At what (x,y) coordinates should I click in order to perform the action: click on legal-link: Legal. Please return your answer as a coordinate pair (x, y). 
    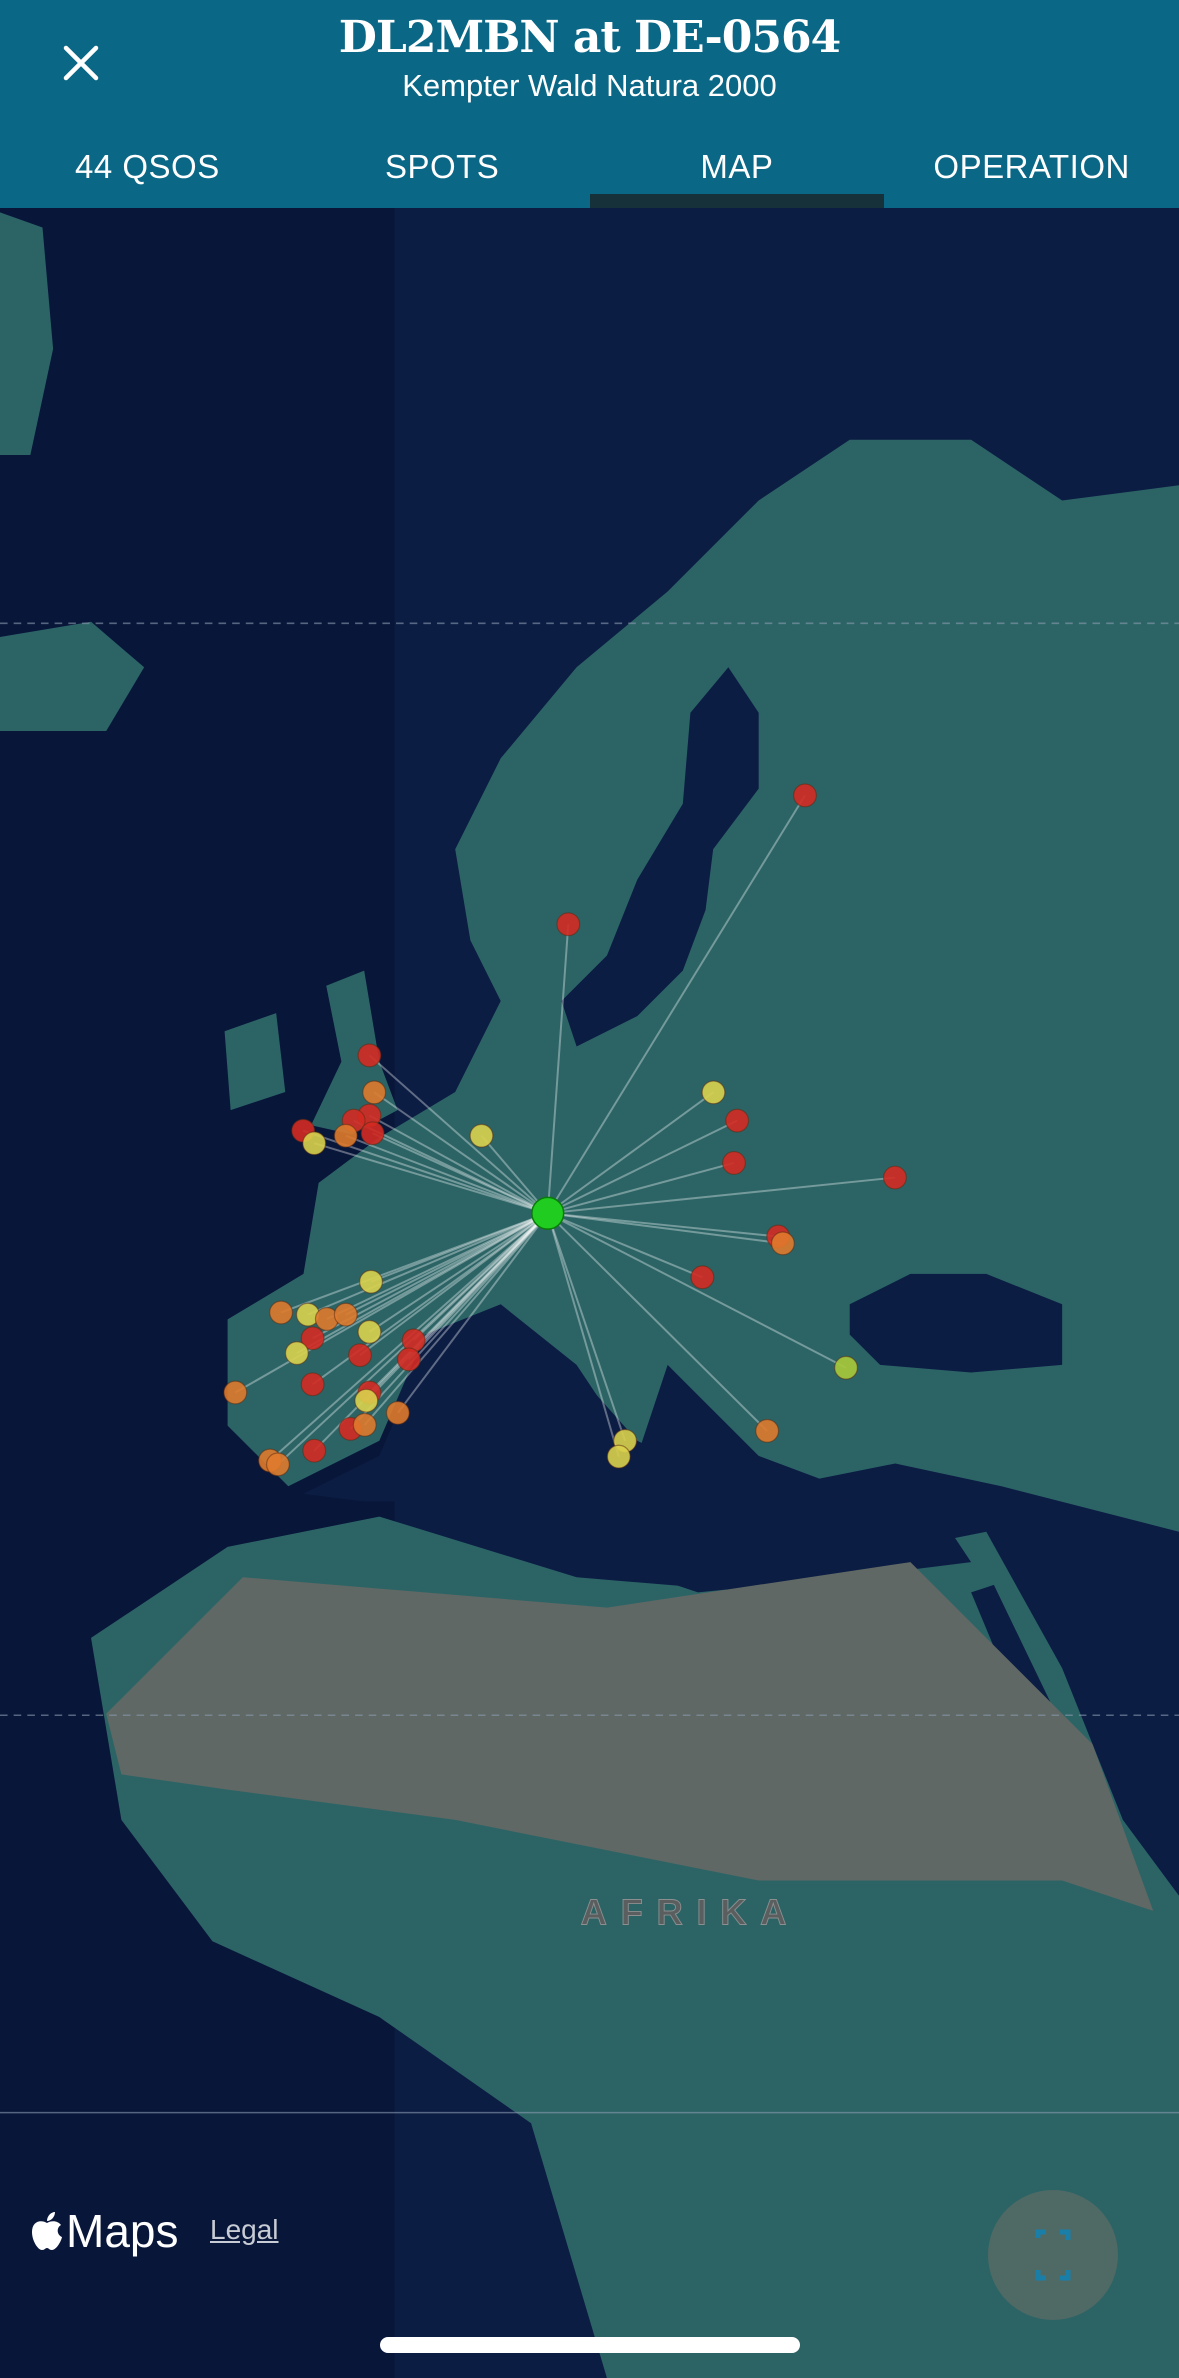
    Looking at the image, I should click on (244, 2229).